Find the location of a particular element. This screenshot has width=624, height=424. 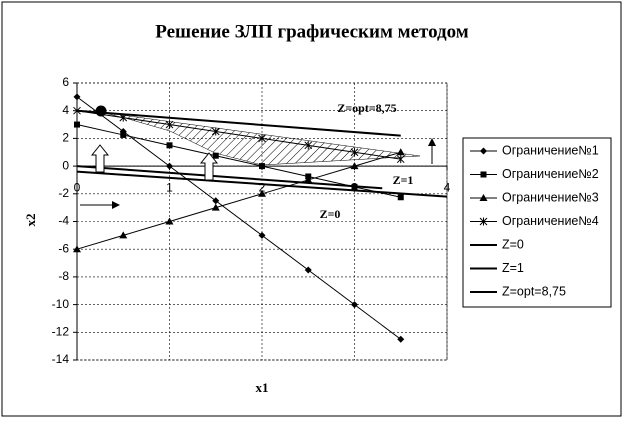

x-tick-label: 4 is located at coordinates (447, 187).